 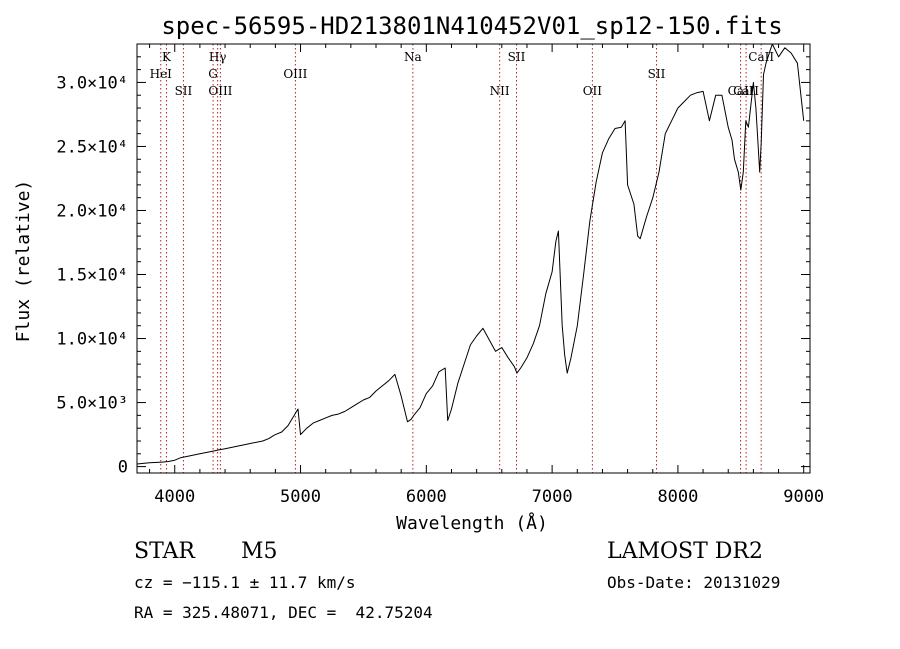 I want to click on y-tick-label: 1.0×10⁴, so click(x=92, y=340).